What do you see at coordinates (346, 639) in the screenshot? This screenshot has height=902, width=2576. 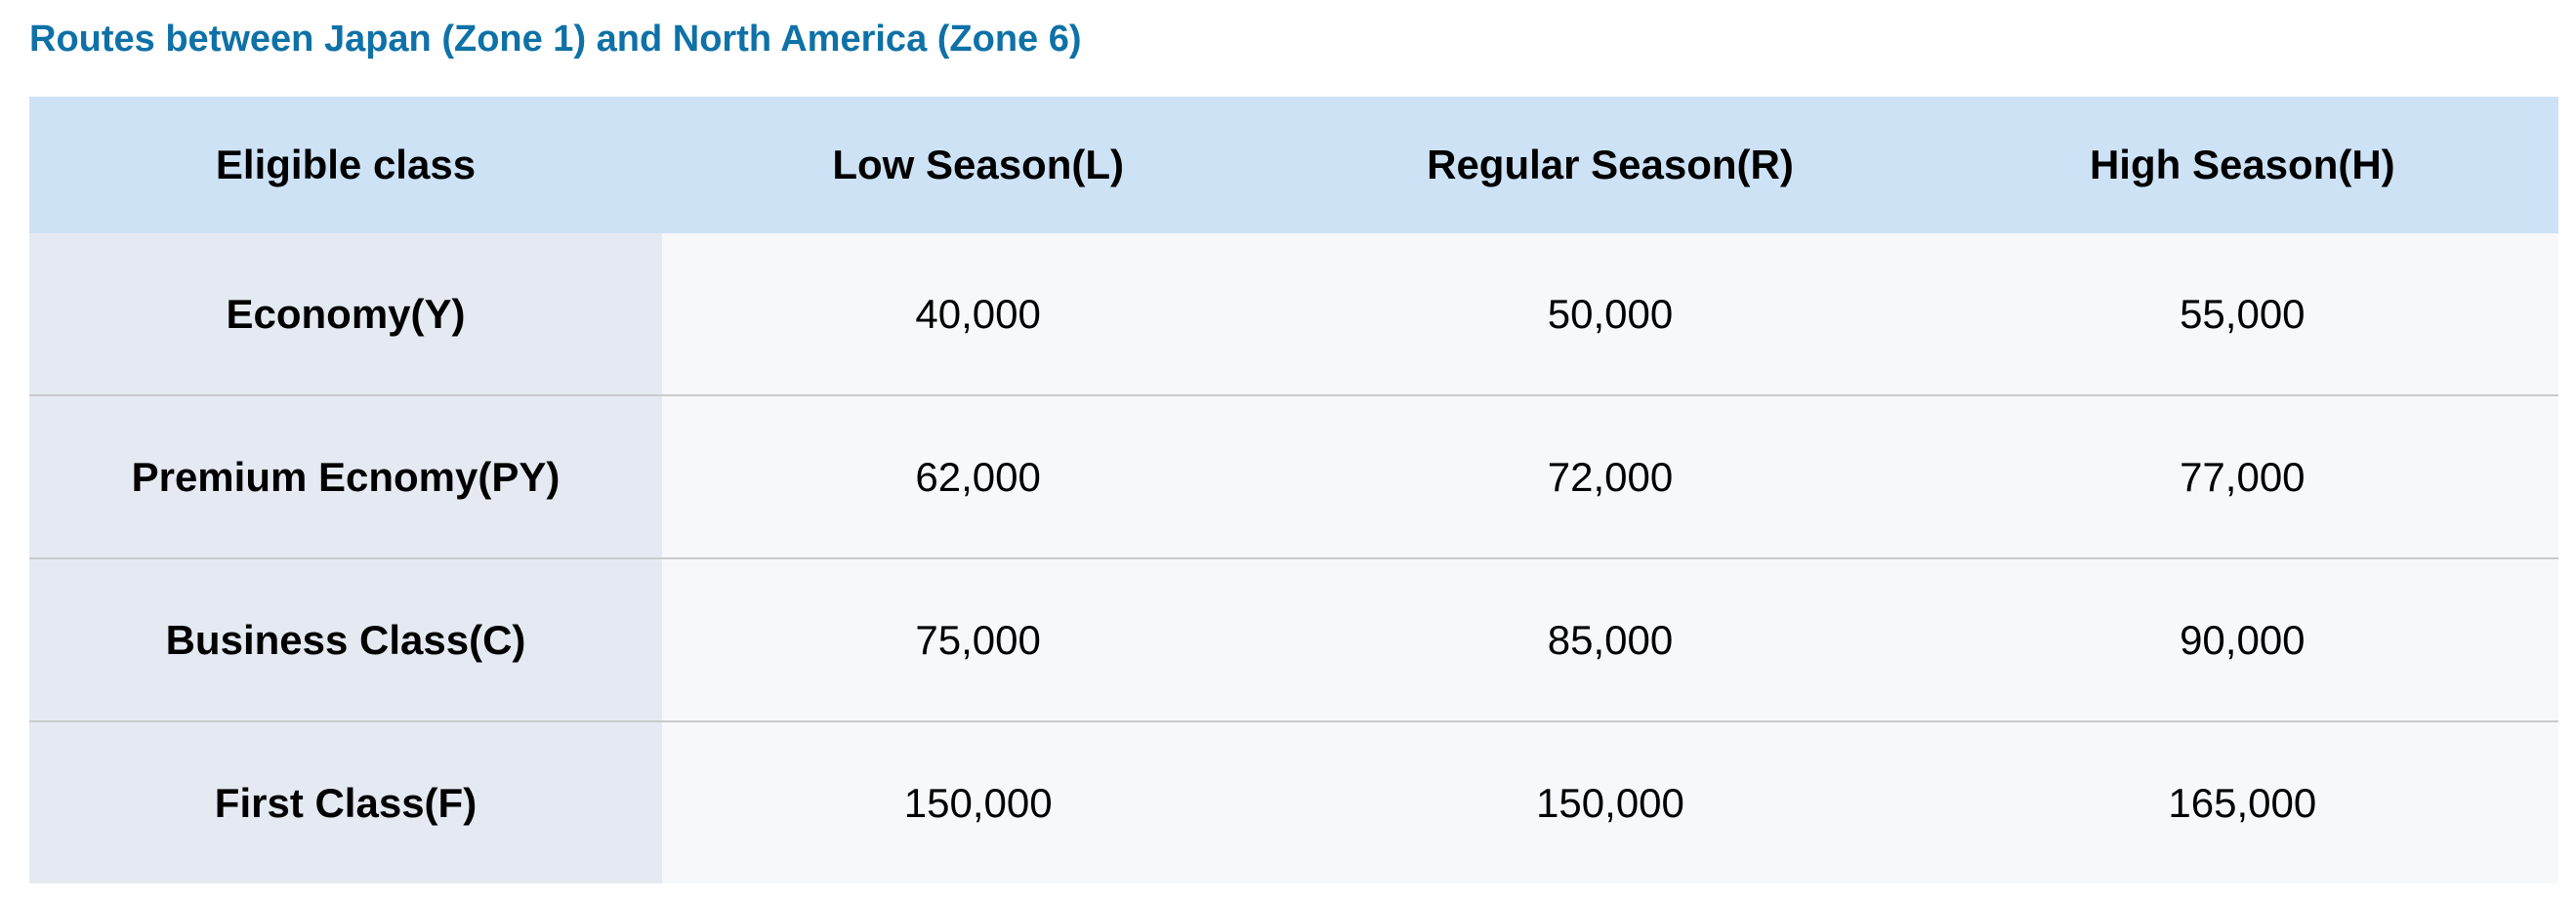 I see `row-label-business-class: Business Class(C)` at bounding box center [346, 639].